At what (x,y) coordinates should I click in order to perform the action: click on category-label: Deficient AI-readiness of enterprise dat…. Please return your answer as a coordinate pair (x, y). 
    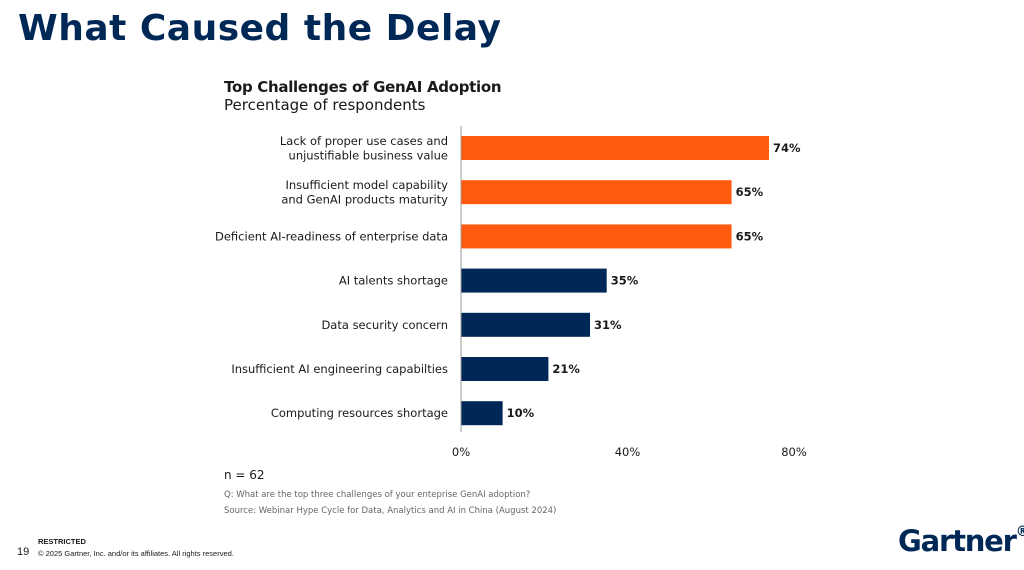
    Looking at the image, I should click on (331, 236).